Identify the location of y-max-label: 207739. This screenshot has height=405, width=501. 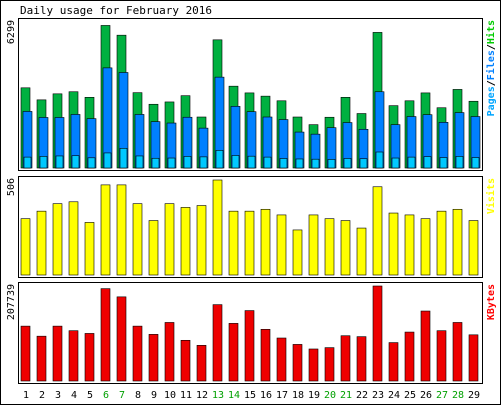
(11, 302).